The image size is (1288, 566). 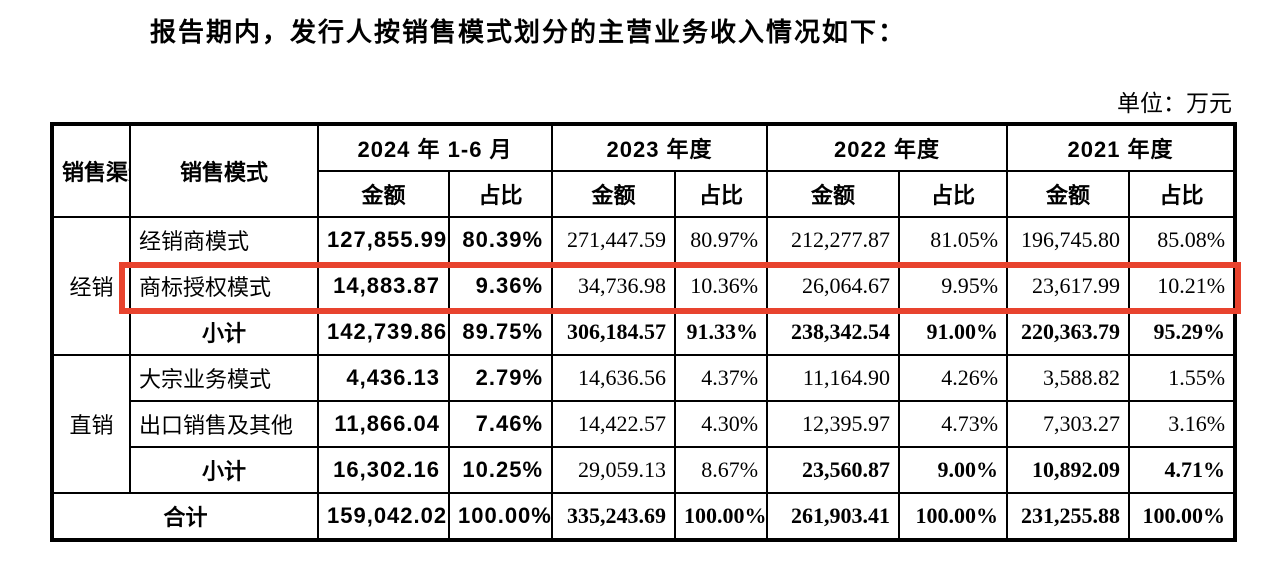 I want to click on page-title: 报告期内，发行人按销售模式划分的主营业务收入情况如下：, so click(x=528, y=32).